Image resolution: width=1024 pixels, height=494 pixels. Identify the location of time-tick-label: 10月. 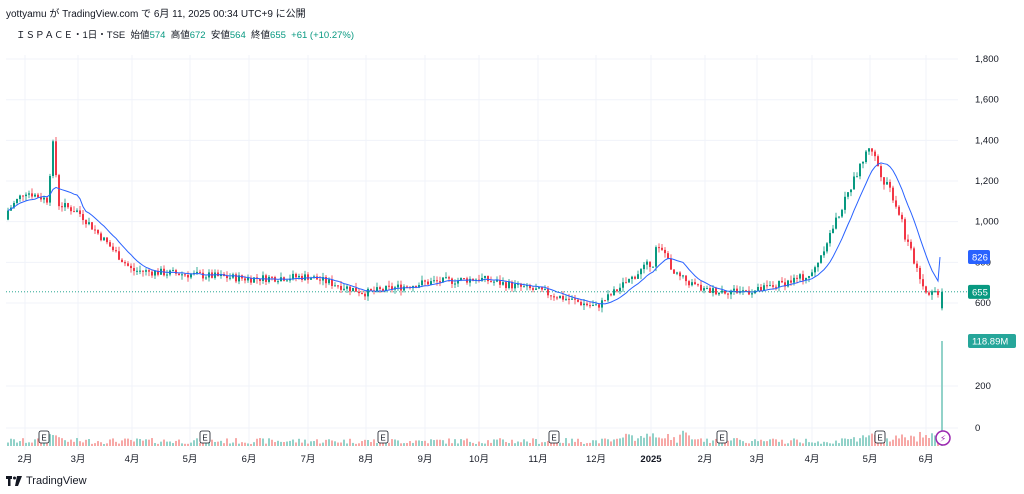
(479, 459).